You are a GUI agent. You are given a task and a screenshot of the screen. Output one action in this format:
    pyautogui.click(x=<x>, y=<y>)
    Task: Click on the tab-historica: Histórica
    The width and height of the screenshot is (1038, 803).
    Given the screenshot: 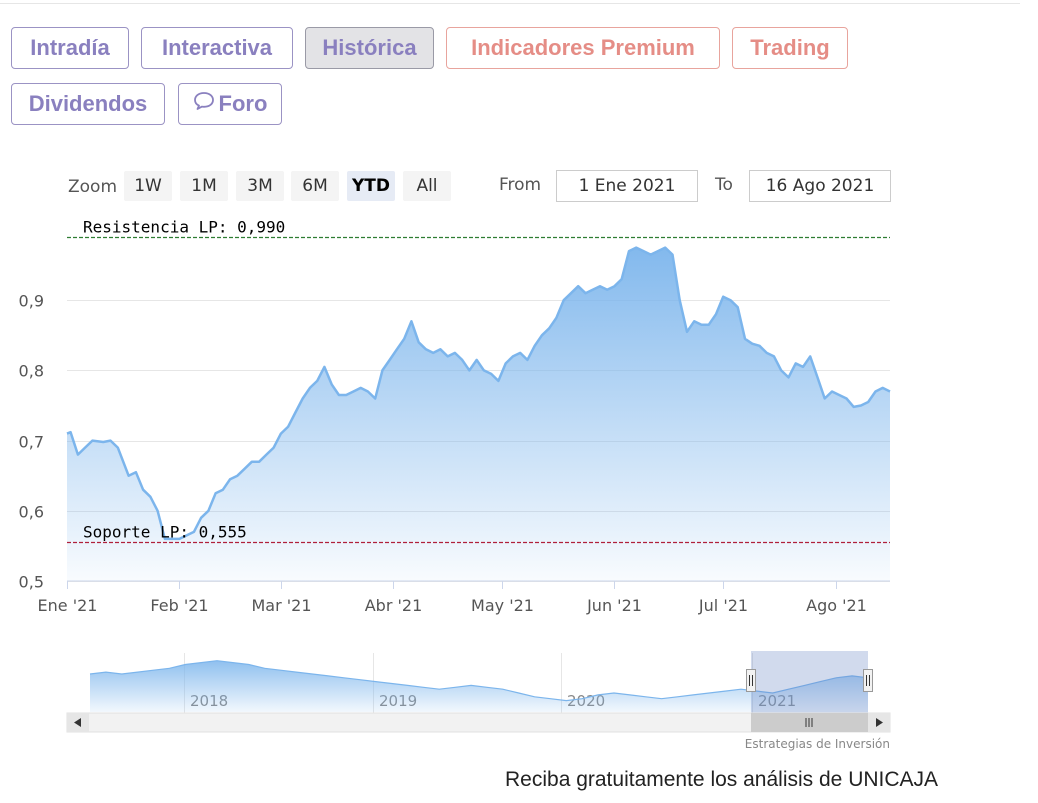 What is the action you would take?
    pyautogui.click(x=369, y=48)
    